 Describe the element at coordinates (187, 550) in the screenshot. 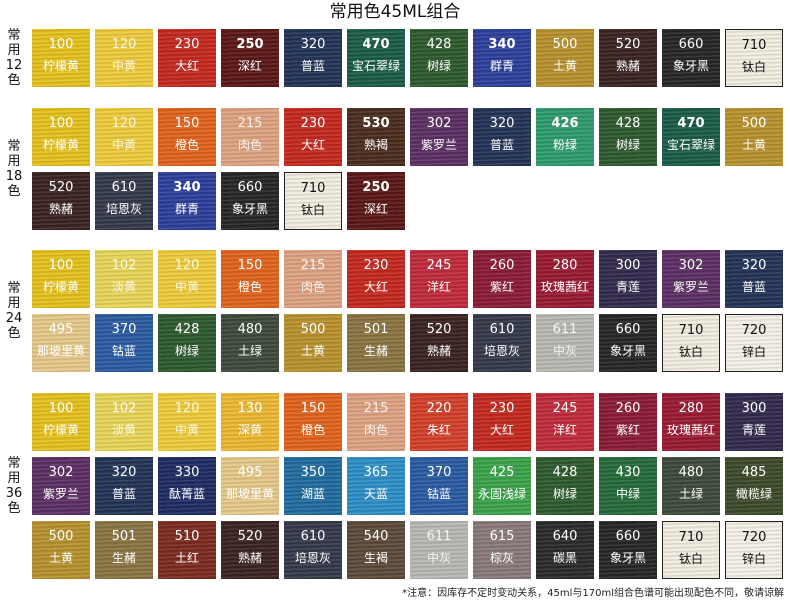

I see `color-swatch-510: 510 土红` at that location.